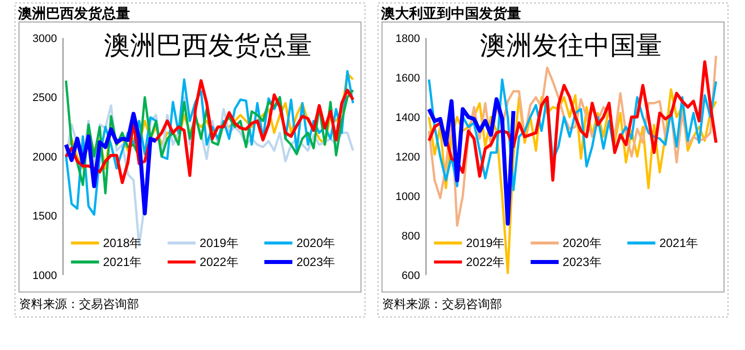  Describe the element at coordinates (208, 45) in the screenshot. I see `chart-subtitle: 澳洲巴西发货总量` at that location.